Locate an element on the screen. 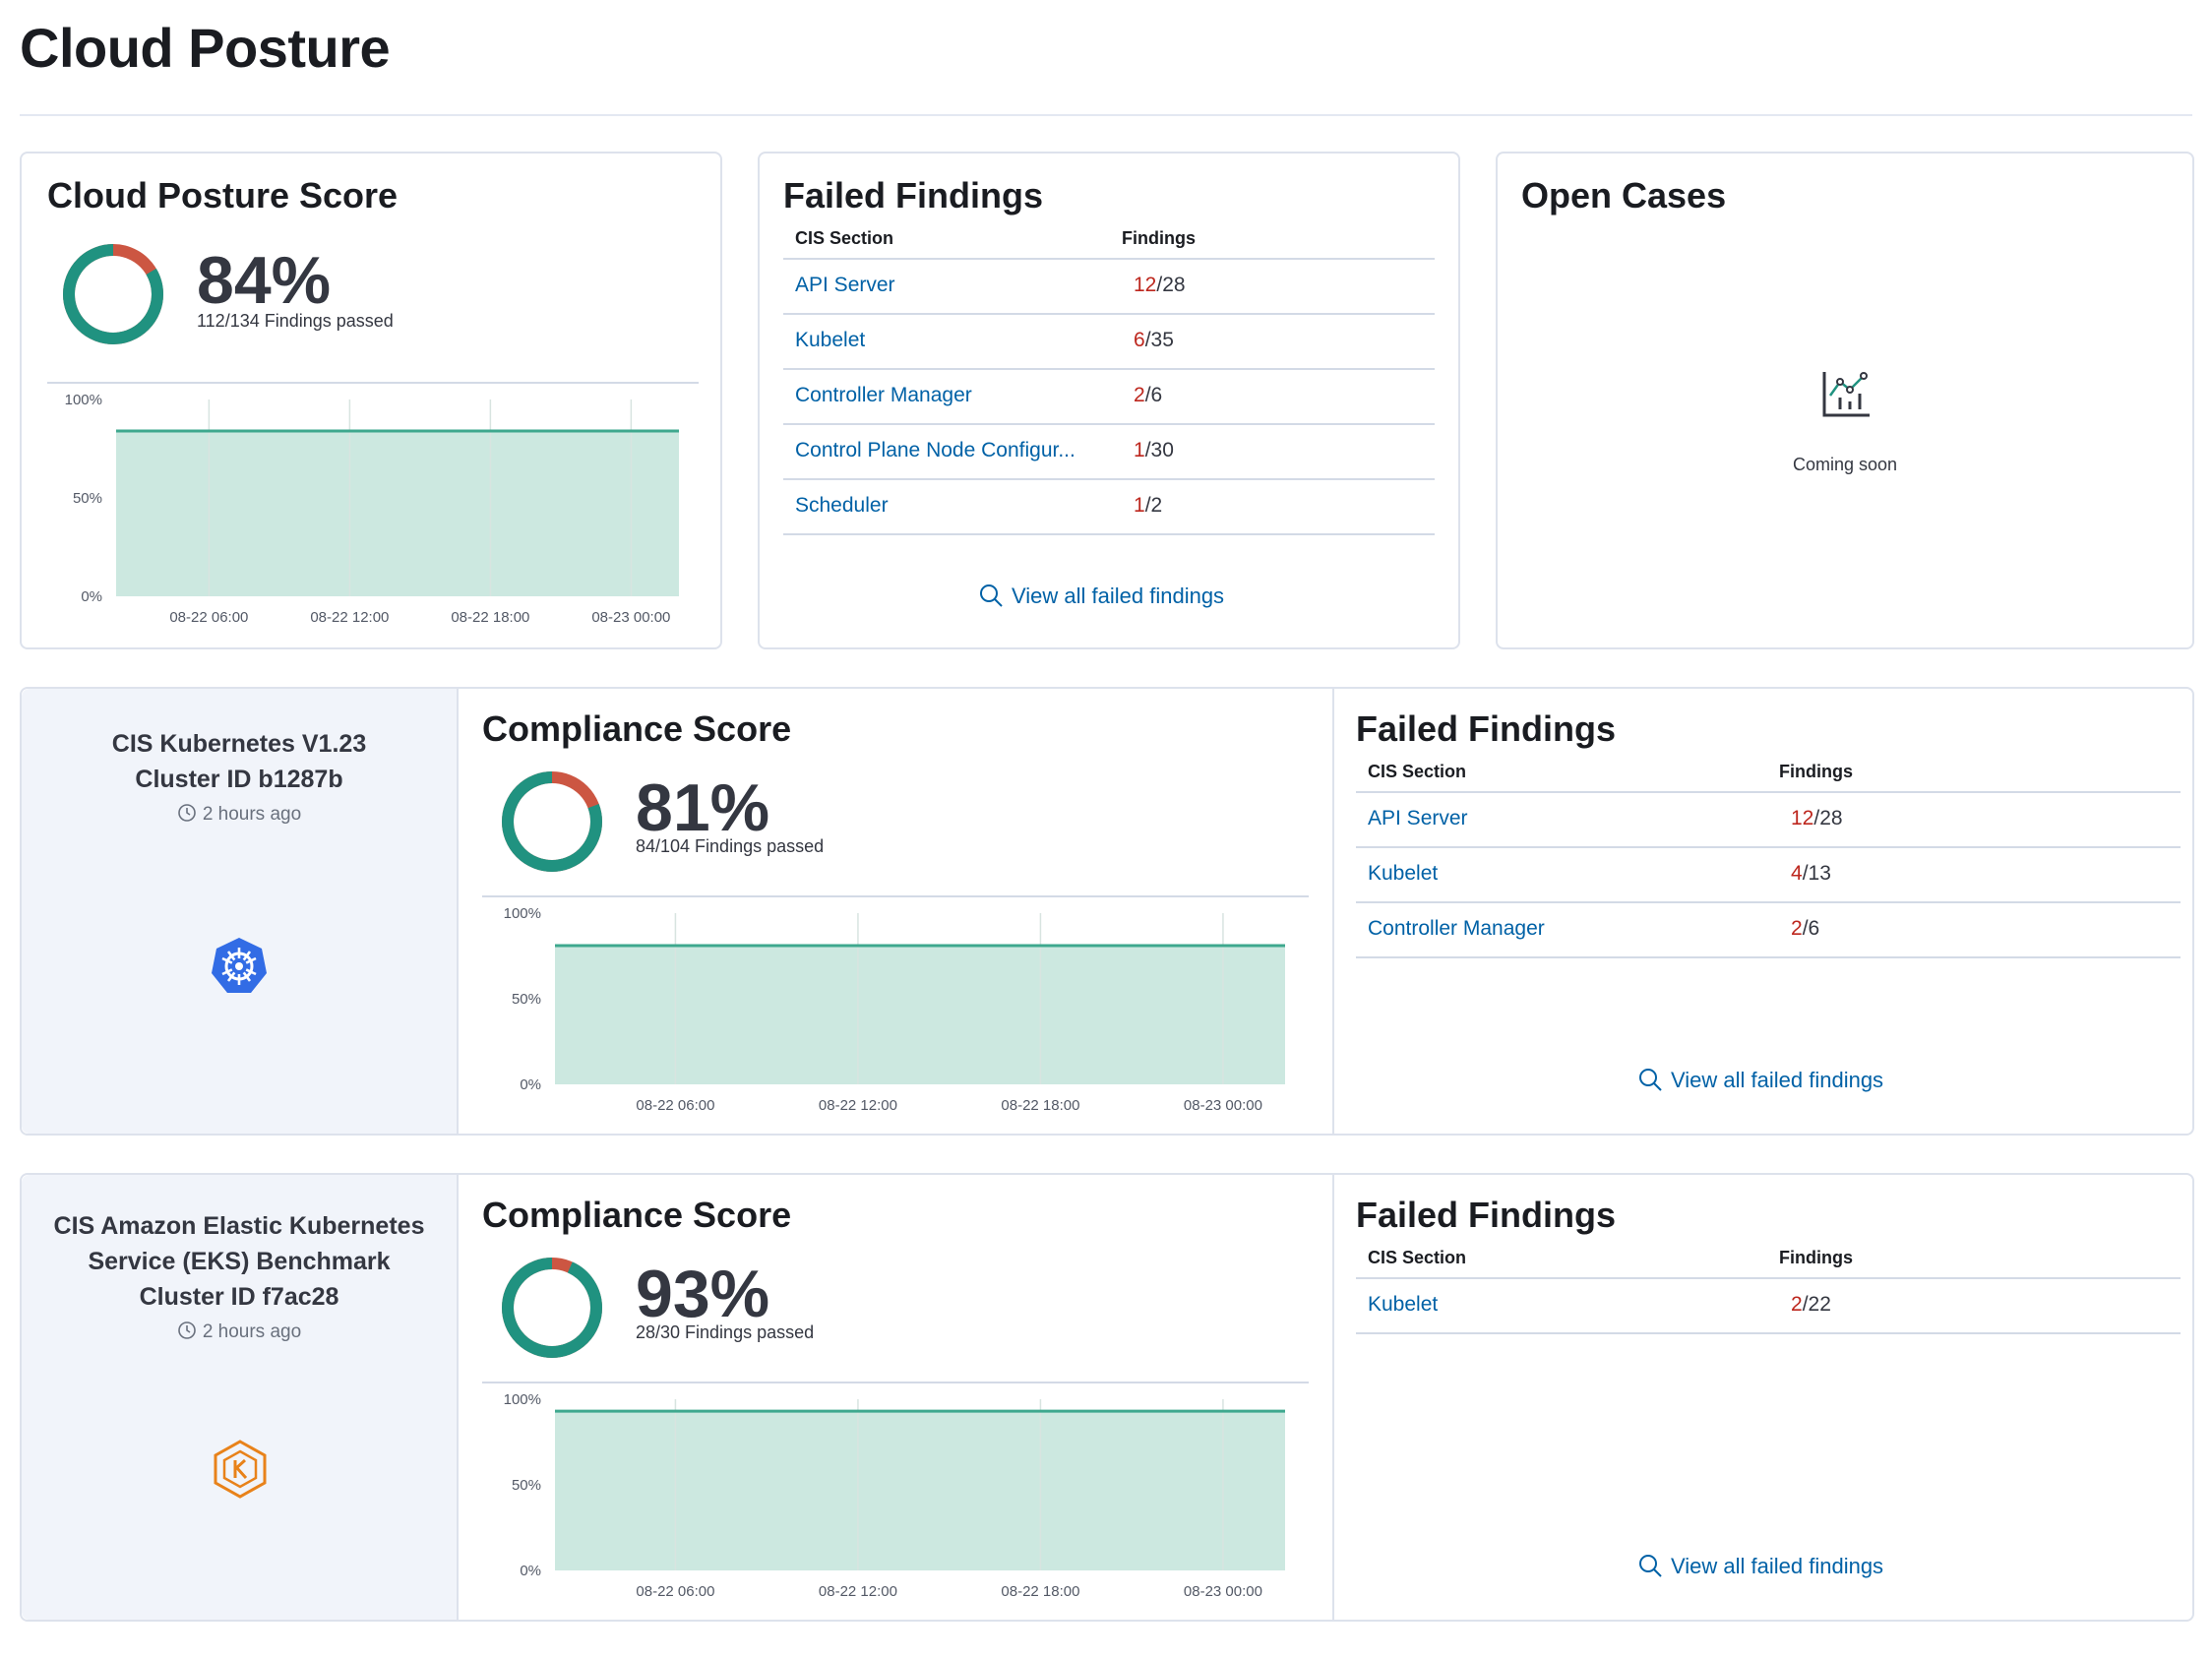 This screenshot has width=2212, height=1659. coming-soon-text: Coming soon is located at coordinates (1845, 464).